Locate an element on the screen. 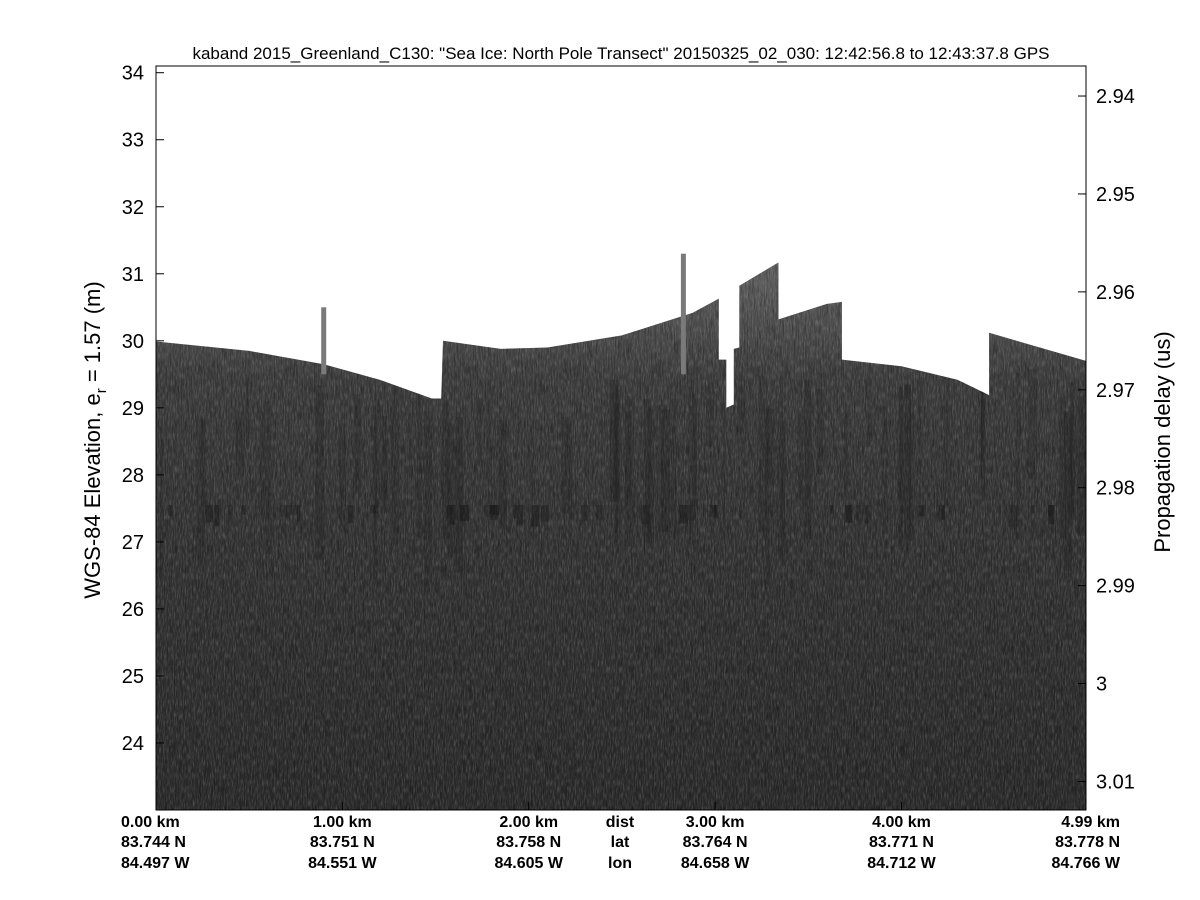 Image resolution: width=1200 pixels, height=900 pixels. y2-tick-label: 2.95 is located at coordinates (1115, 195).